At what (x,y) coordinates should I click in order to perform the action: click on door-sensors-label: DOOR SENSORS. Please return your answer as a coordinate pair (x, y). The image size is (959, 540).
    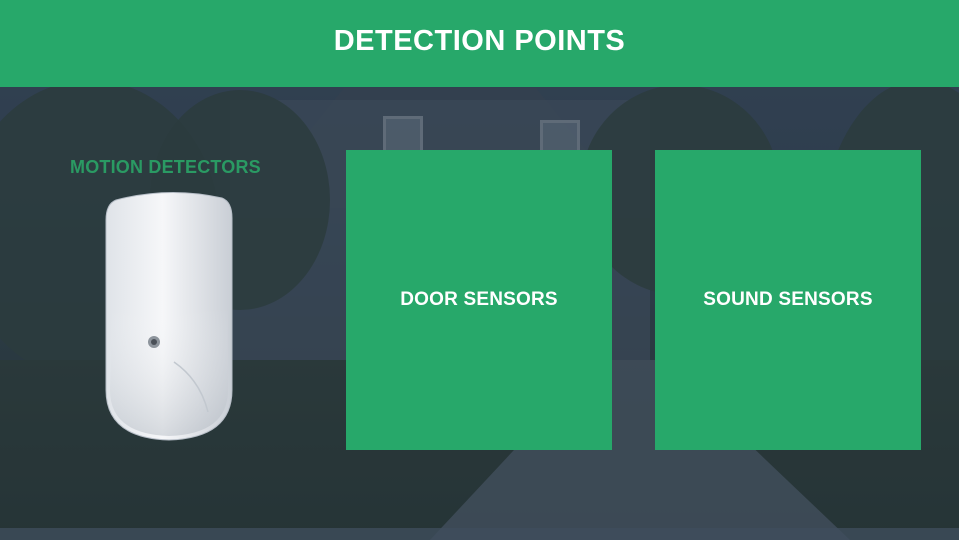
    Looking at the image, I should click on (479, 299).